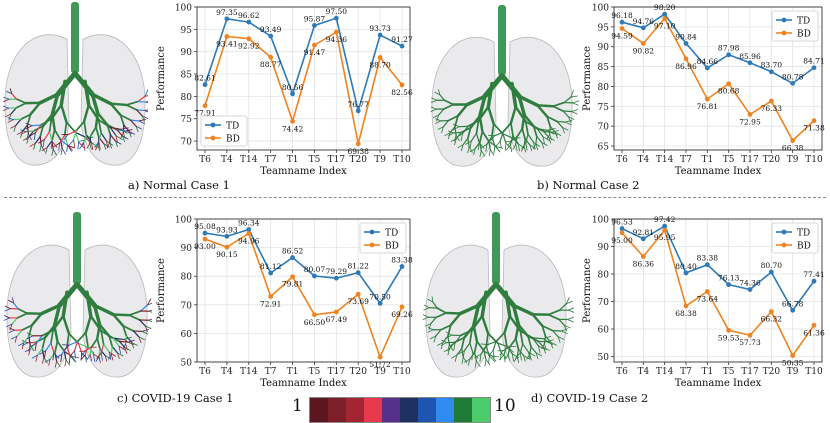 This screenshot has width=830, height=423. I want to click on data-label-td: 83.70, so click(772, 65).